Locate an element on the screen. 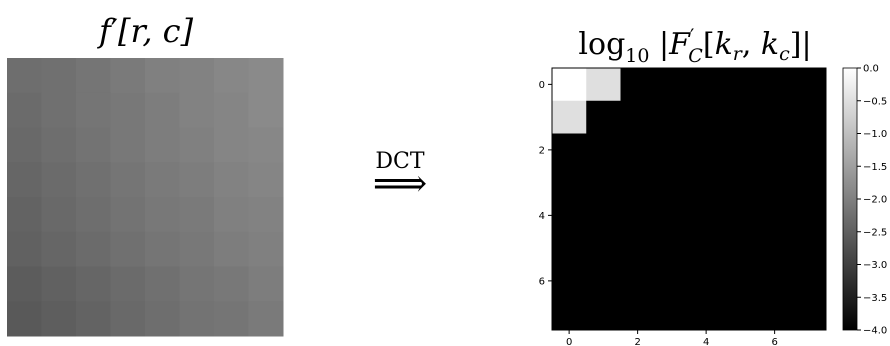 This screenshot has width=890, height=346. right-title-F: F is located at coordinates (679, 44).